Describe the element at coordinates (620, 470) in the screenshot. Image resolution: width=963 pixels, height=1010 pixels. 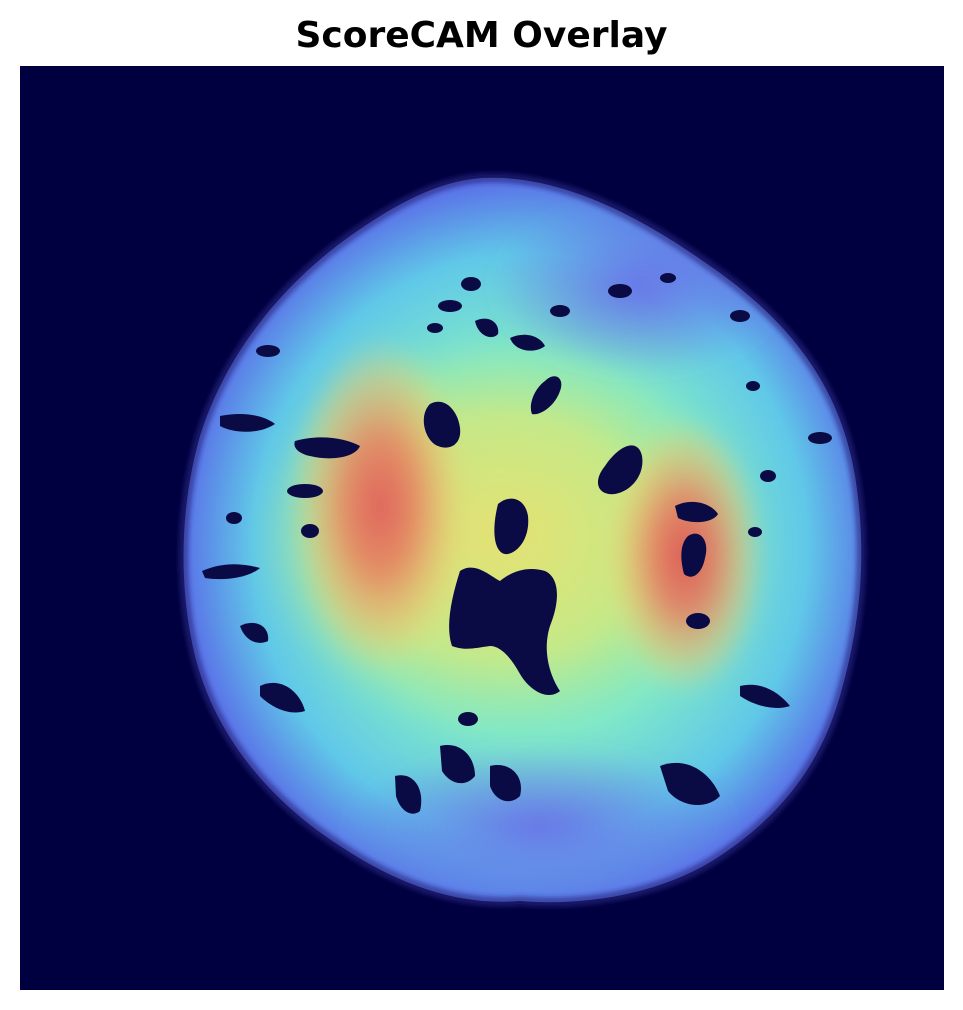
I see `ventricle-right` at that location.